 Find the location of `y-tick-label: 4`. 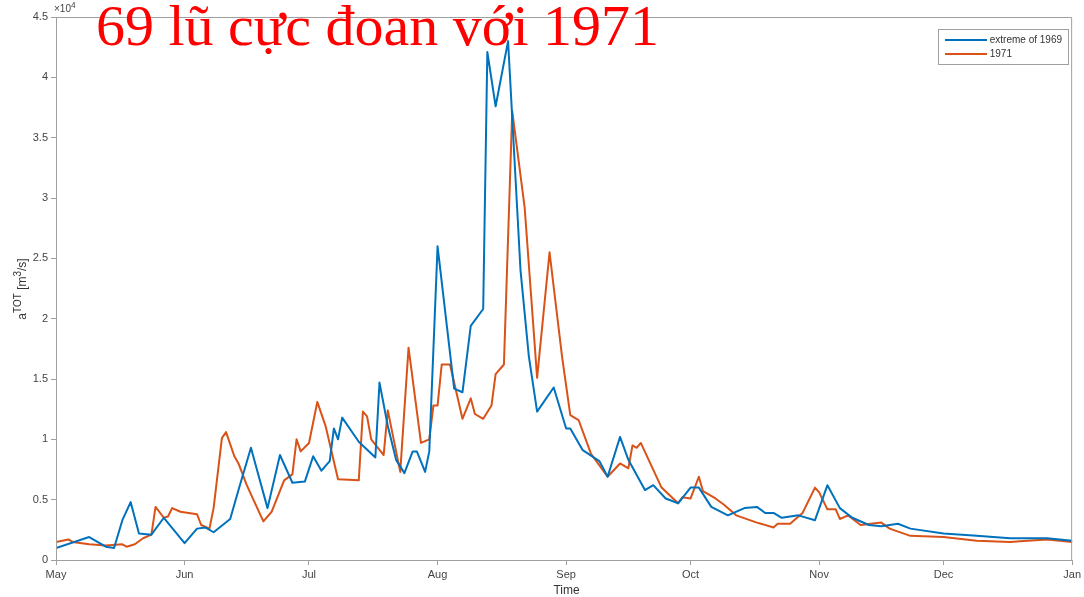

y-tick-label: 4 is located at coordinates (44, 76).